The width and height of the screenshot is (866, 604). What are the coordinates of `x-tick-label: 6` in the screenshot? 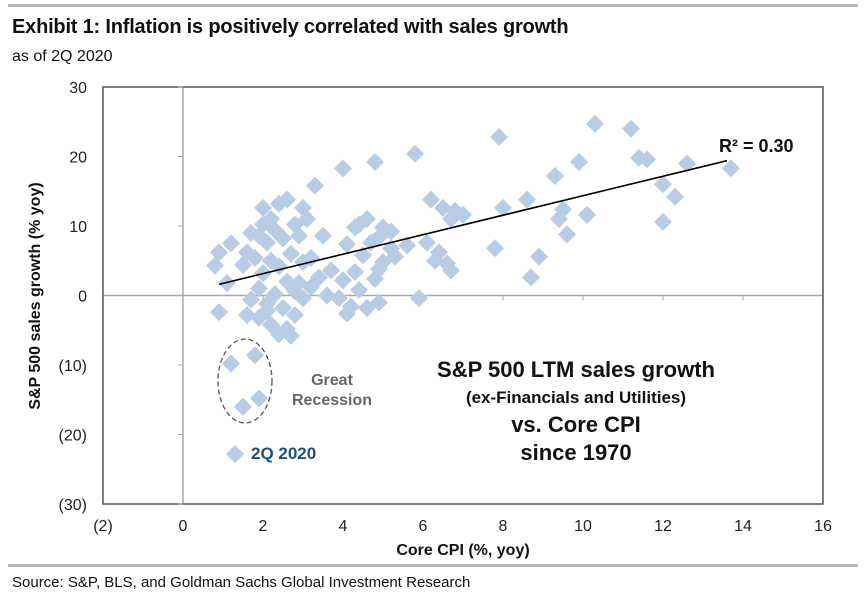 It's located at (423, 526).